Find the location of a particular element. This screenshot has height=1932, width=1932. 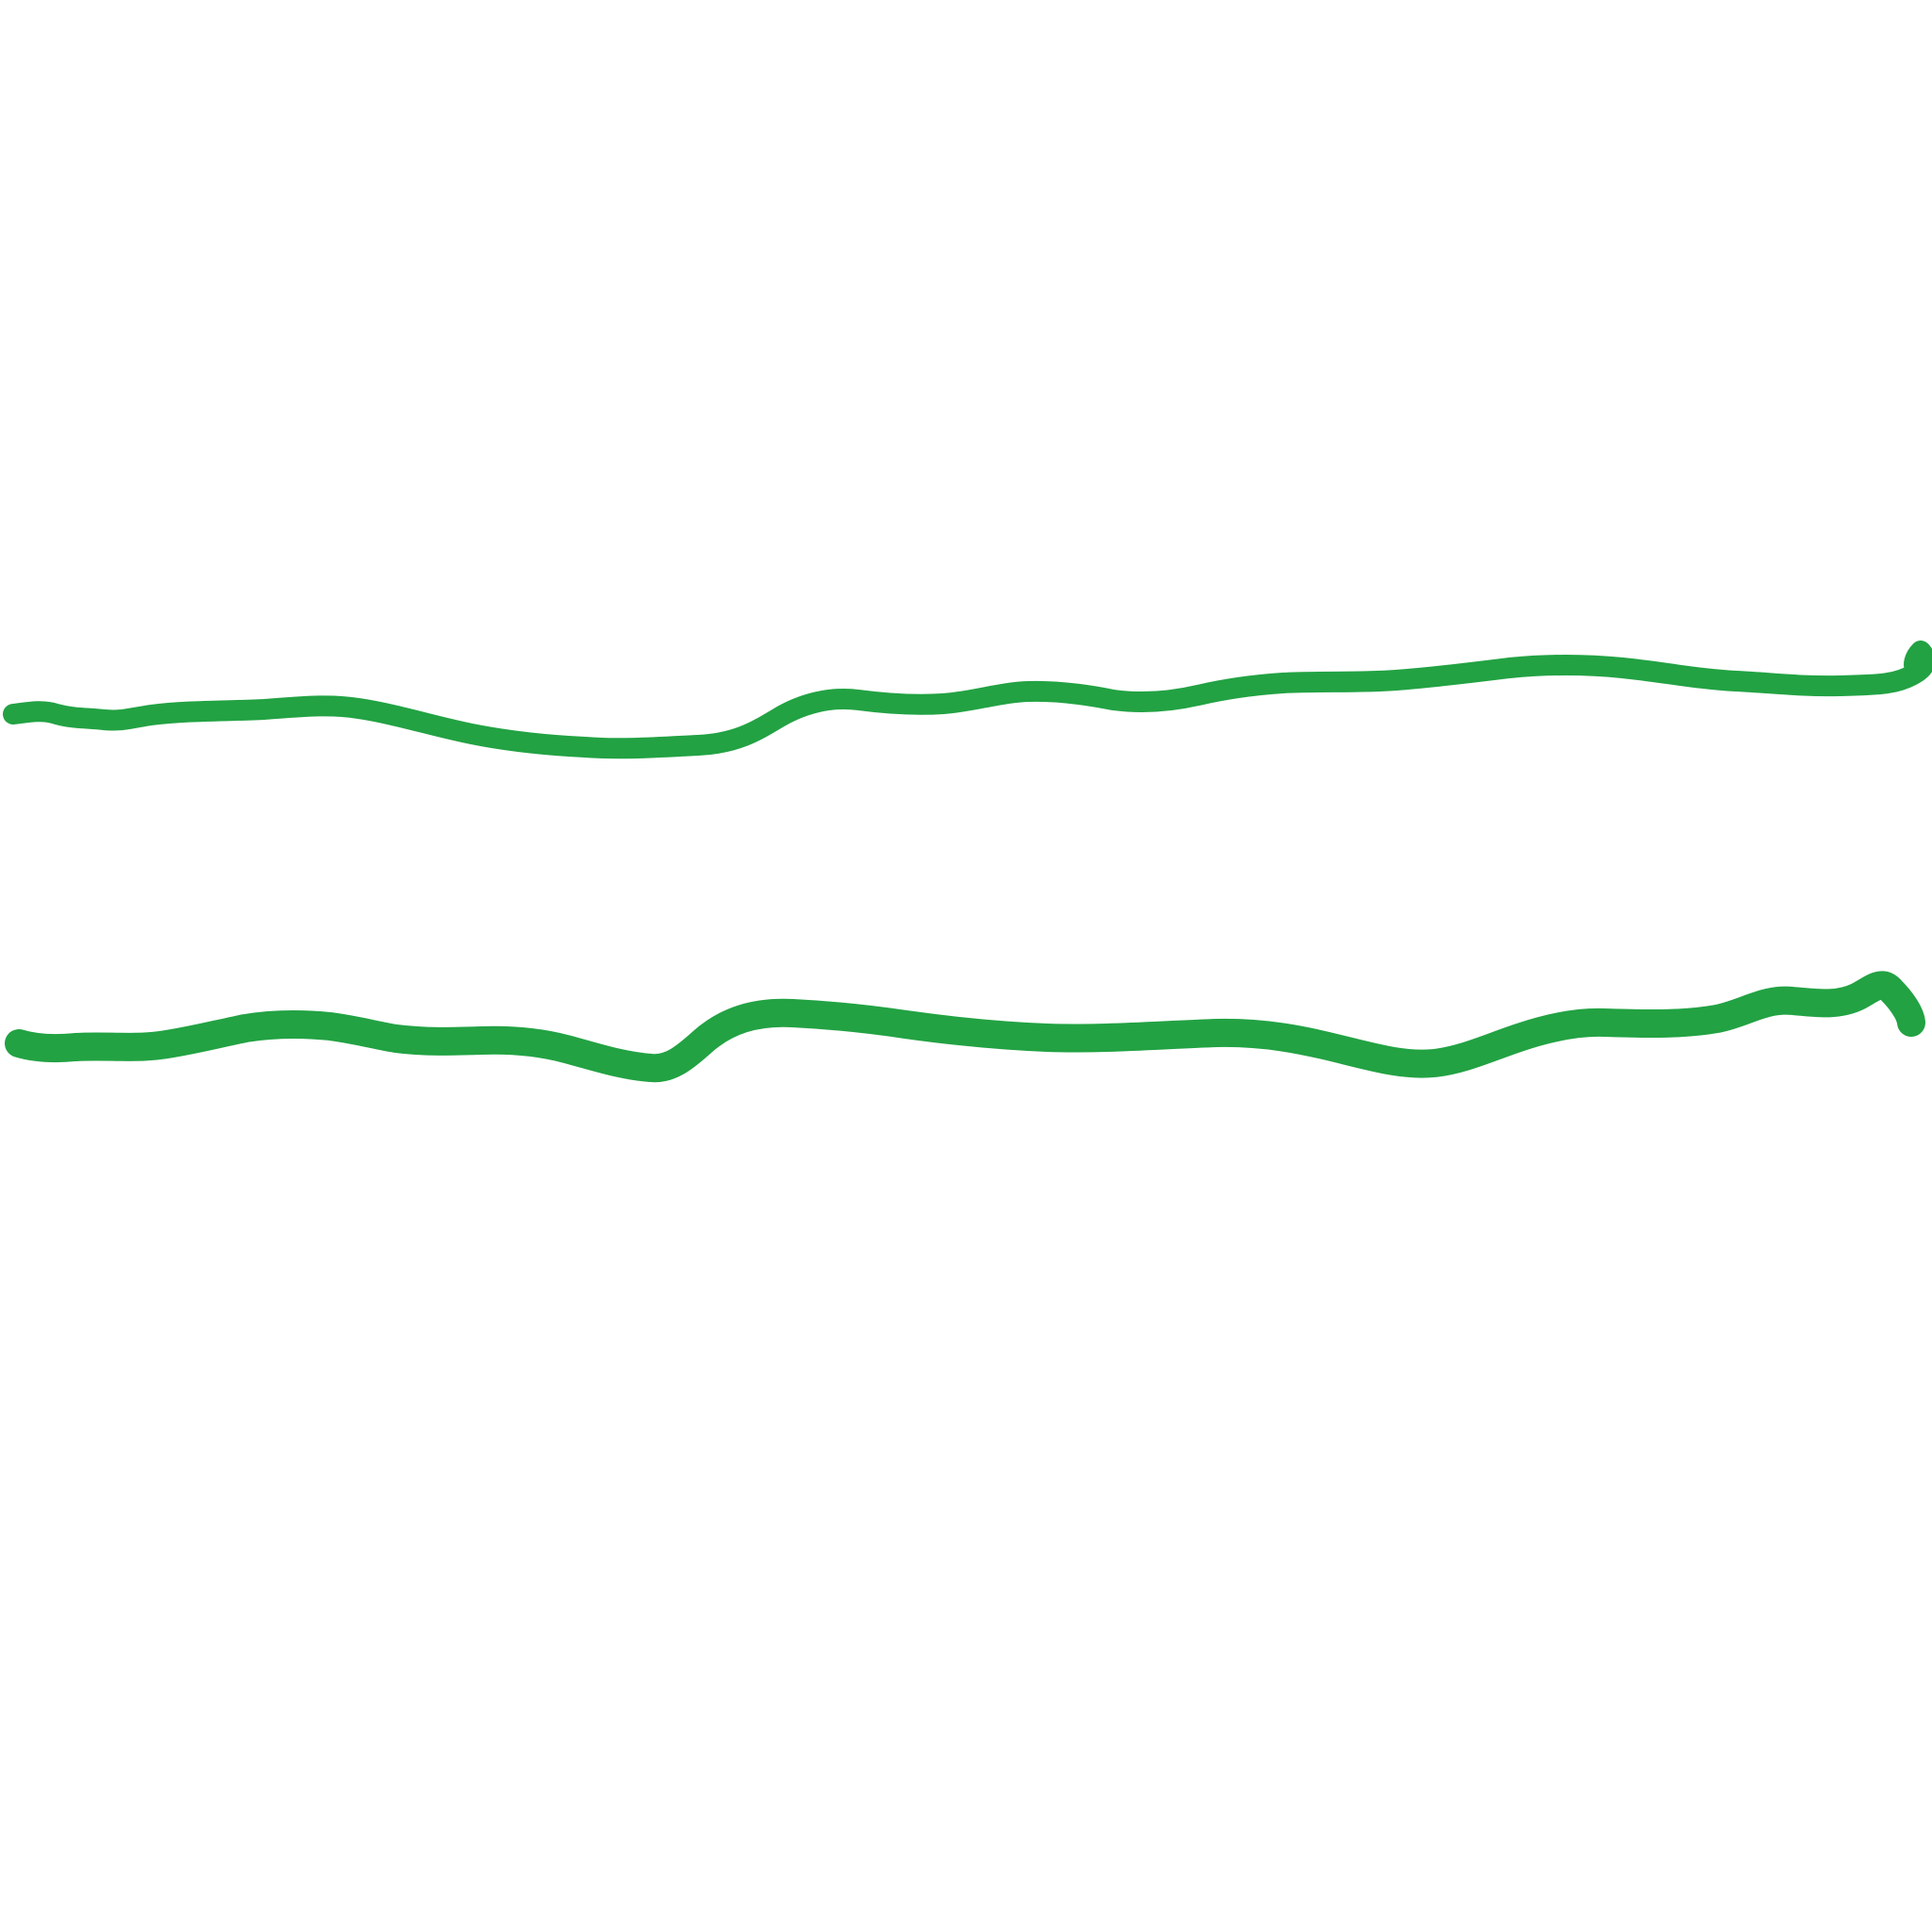

stroke-1-body is located at coordinates (967, 700).